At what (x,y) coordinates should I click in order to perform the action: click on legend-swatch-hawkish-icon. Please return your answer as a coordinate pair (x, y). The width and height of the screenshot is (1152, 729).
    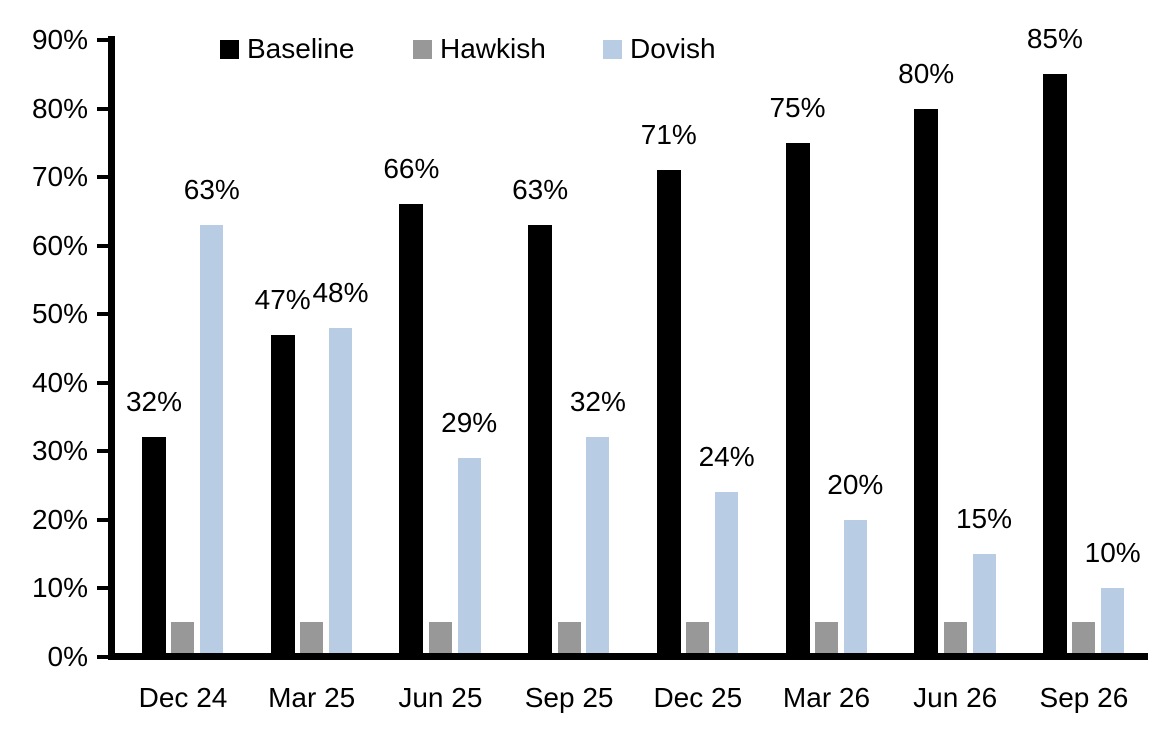
    Looking at the image, I should click on (422, 49).